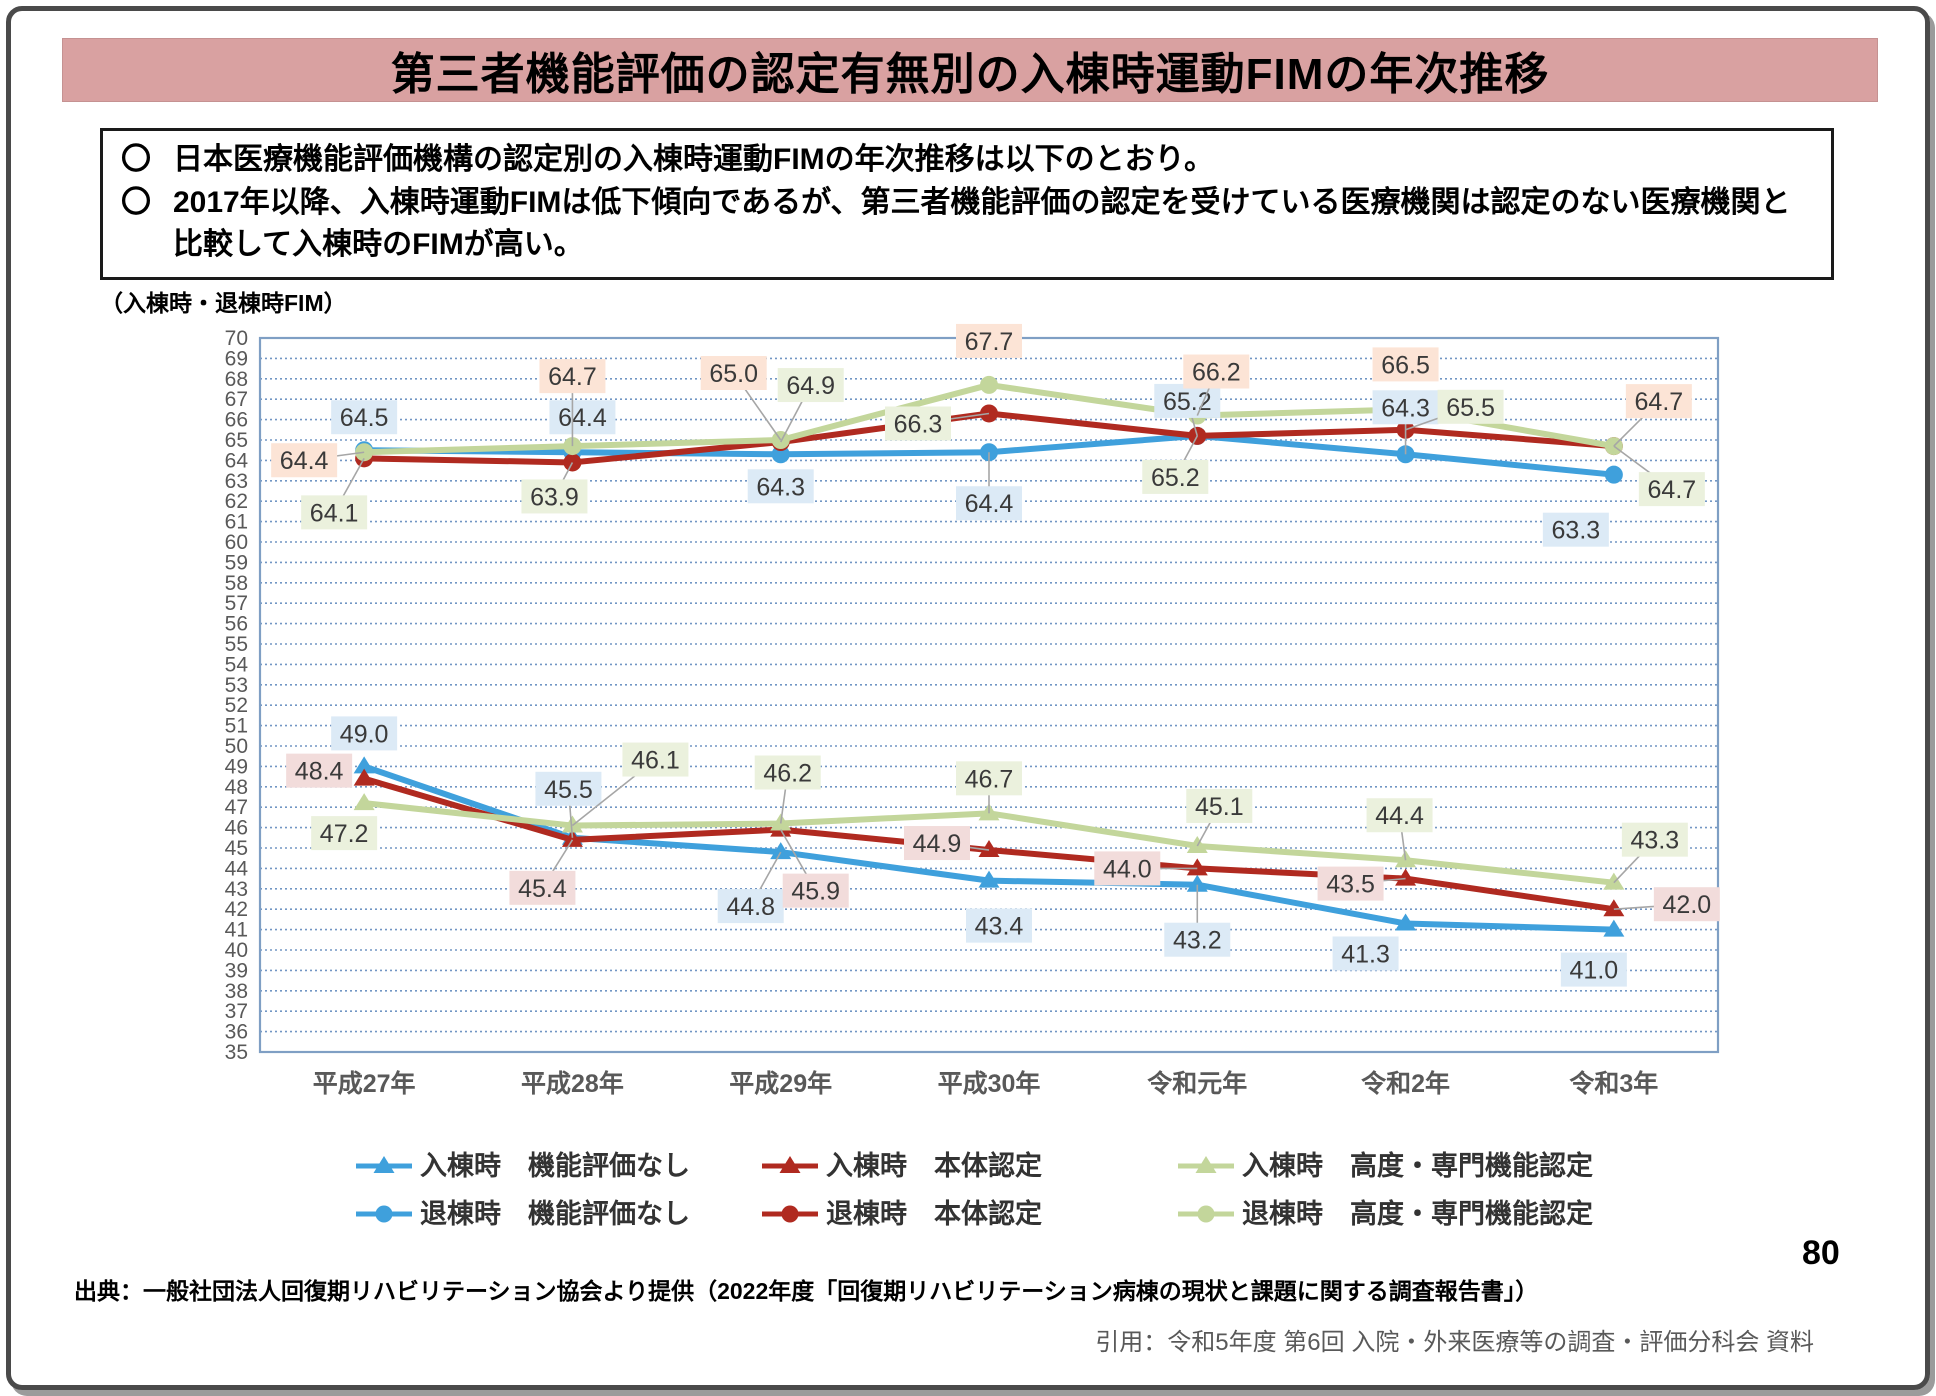 The width and height of the screenshot is (1936, 1396). What do you see at coordinates (542, 889) in the screenshot?
I see `svg-text: 45.4` at bounding box center [542, 889].